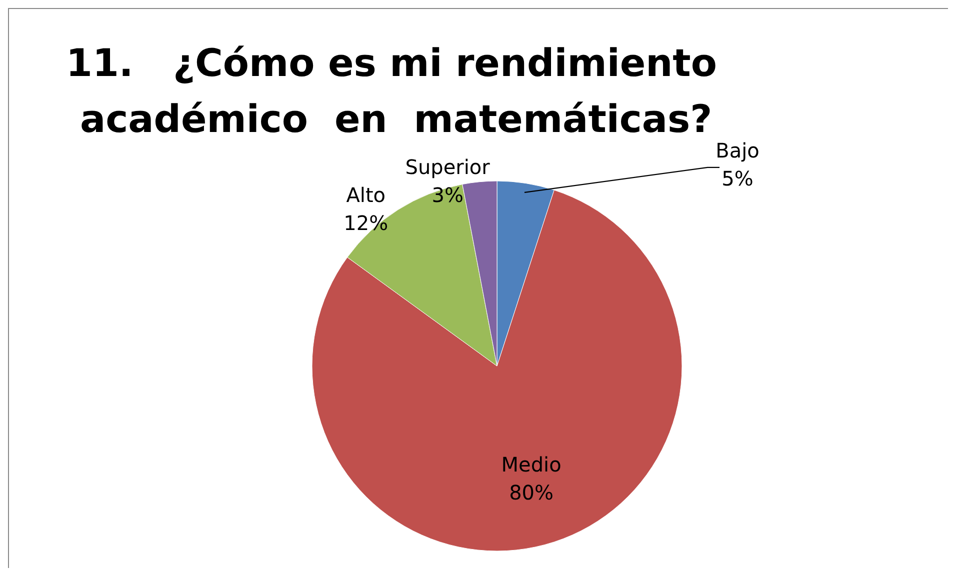  What do you see at coordinates (738, 150) in the screenshot?
I see `slice-label: Bajo` at bounding box center [738, 150].